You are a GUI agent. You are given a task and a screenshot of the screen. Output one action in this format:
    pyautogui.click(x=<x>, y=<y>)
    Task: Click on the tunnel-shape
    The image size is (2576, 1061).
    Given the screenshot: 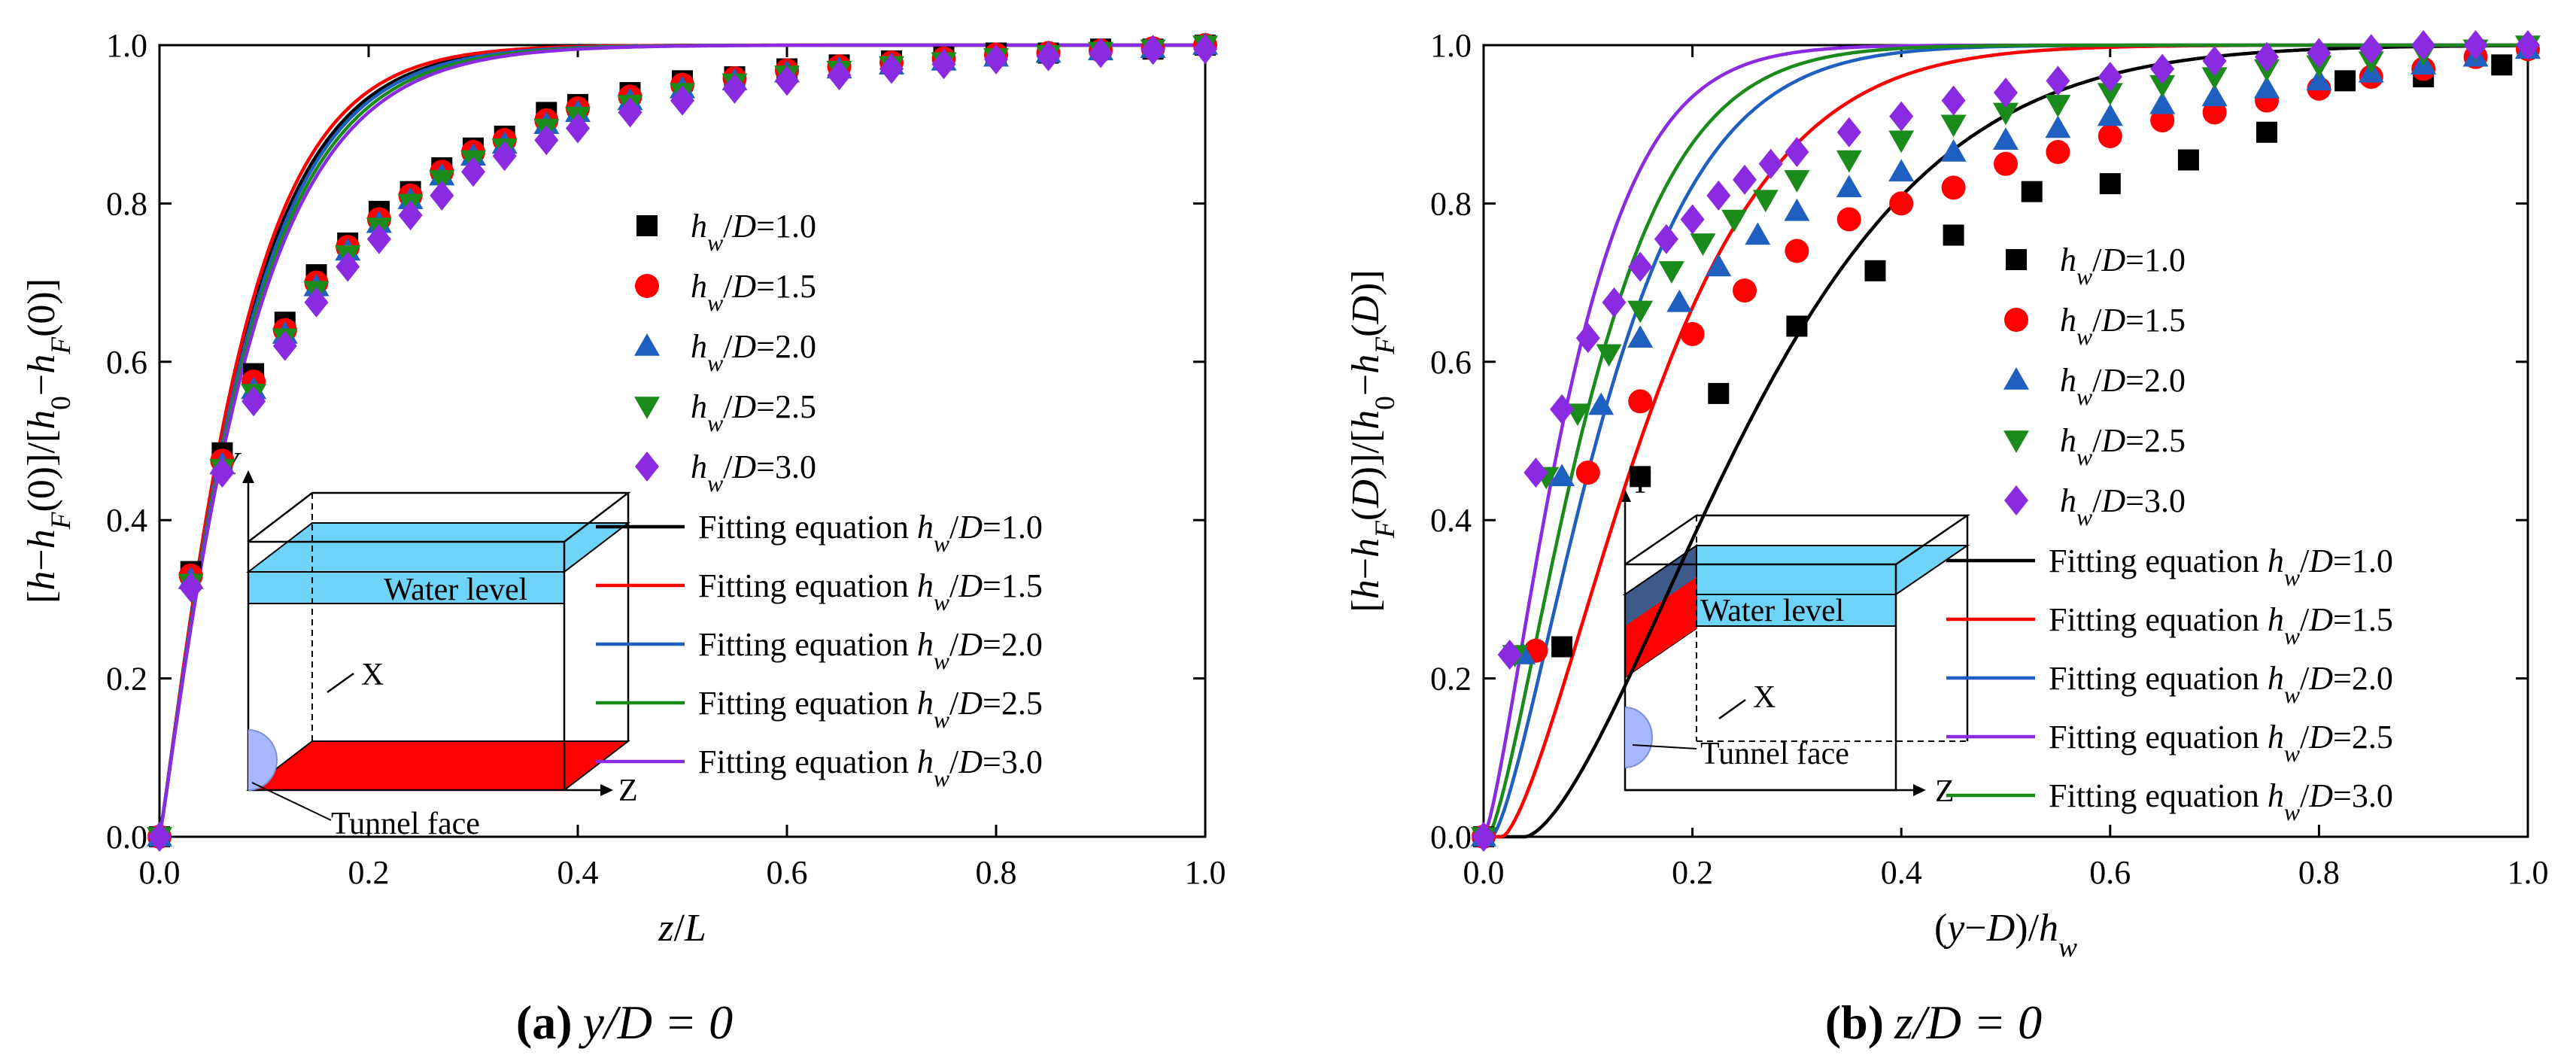 What is the action you would take?
    pyautogui.click(x=1639, y=737)
    